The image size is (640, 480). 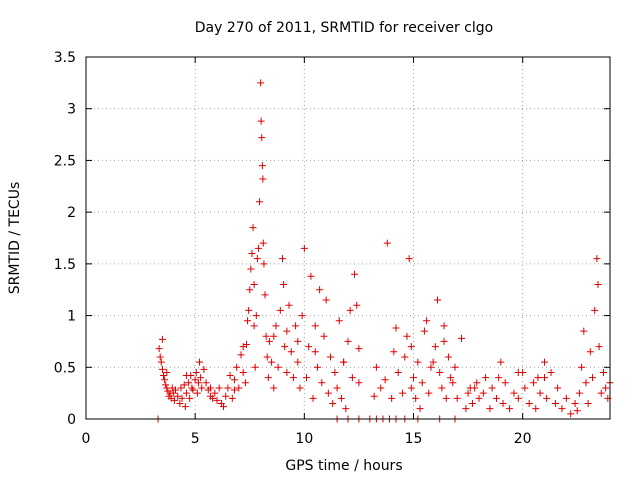 I want to click on y-tick-label: 2.5, so click(x=65, y=161).